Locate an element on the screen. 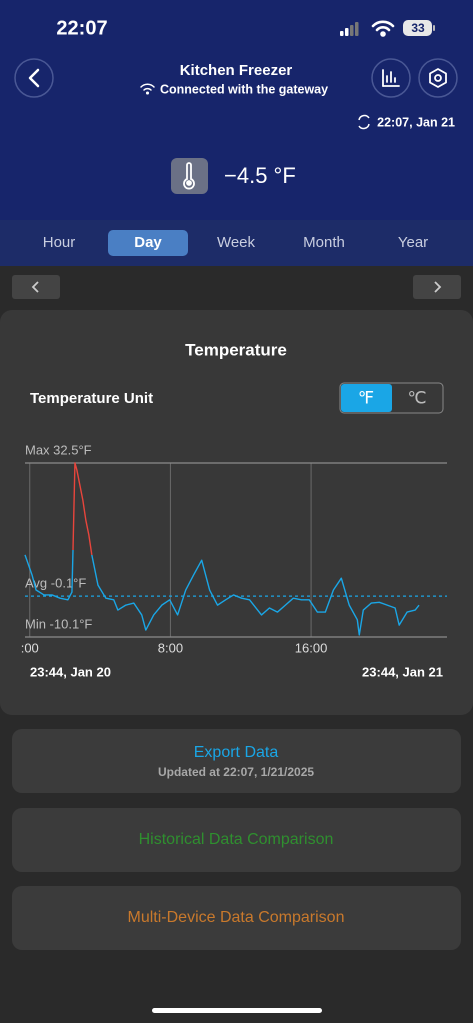  button-sublabel: Updated at 22:07, 1/21/2025 is located at coordinates (236, 772).